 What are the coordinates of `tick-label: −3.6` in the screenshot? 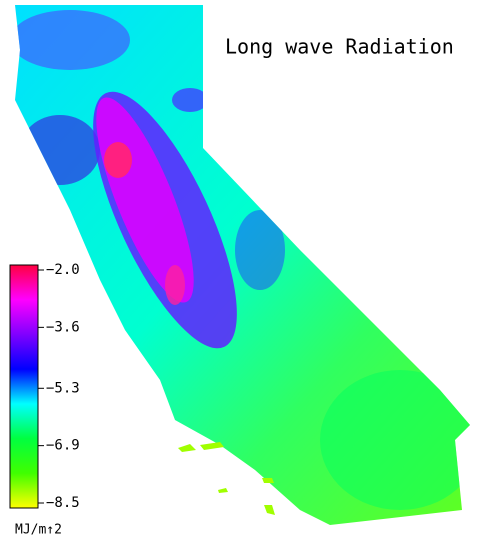 It's located at (63, 327).